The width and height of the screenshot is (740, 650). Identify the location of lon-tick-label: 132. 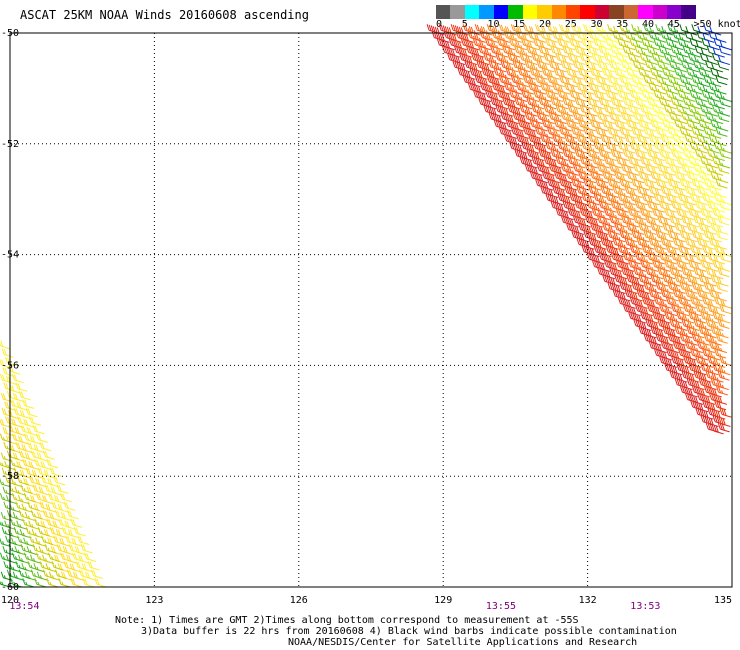
(588, 600).